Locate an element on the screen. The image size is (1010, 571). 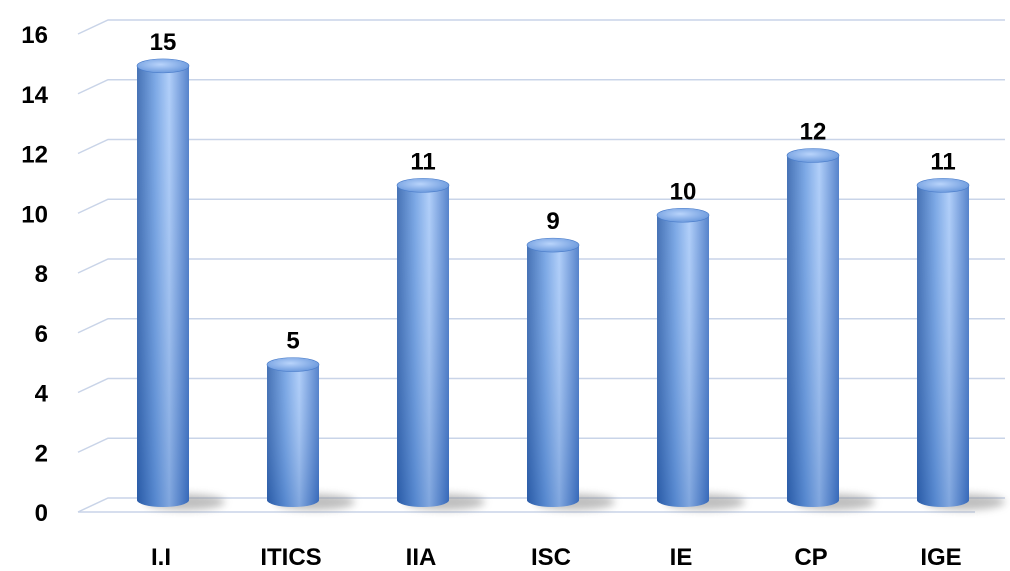
y-tick-label: 16 is located at coordinates (34, 35).